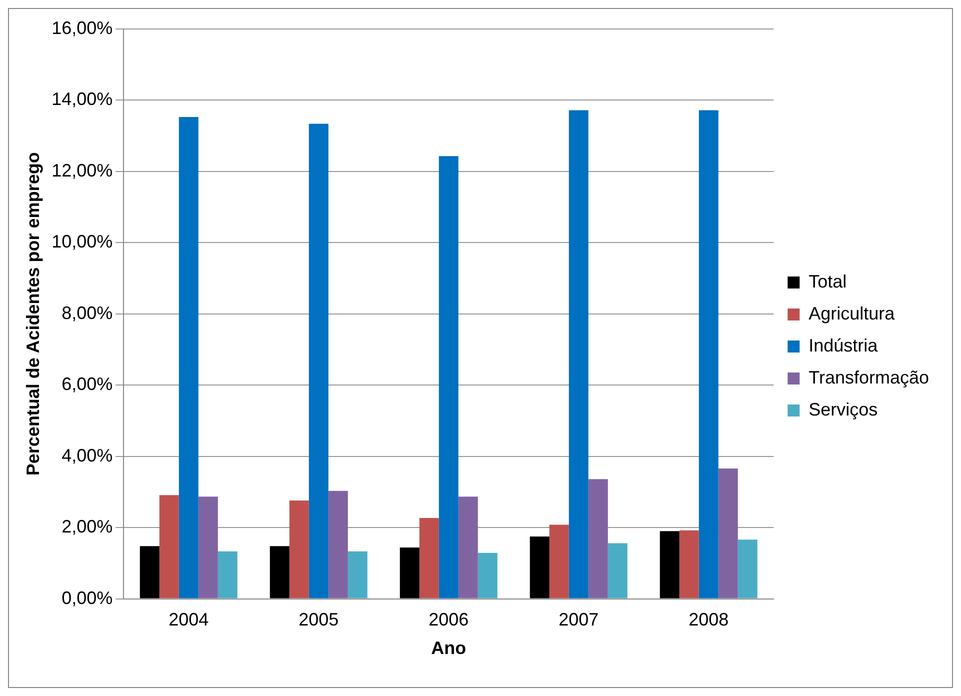  Describe the element at coordinates (87, 455) in the screenshot. I see `y-tick-label: 4,00%` at that location.